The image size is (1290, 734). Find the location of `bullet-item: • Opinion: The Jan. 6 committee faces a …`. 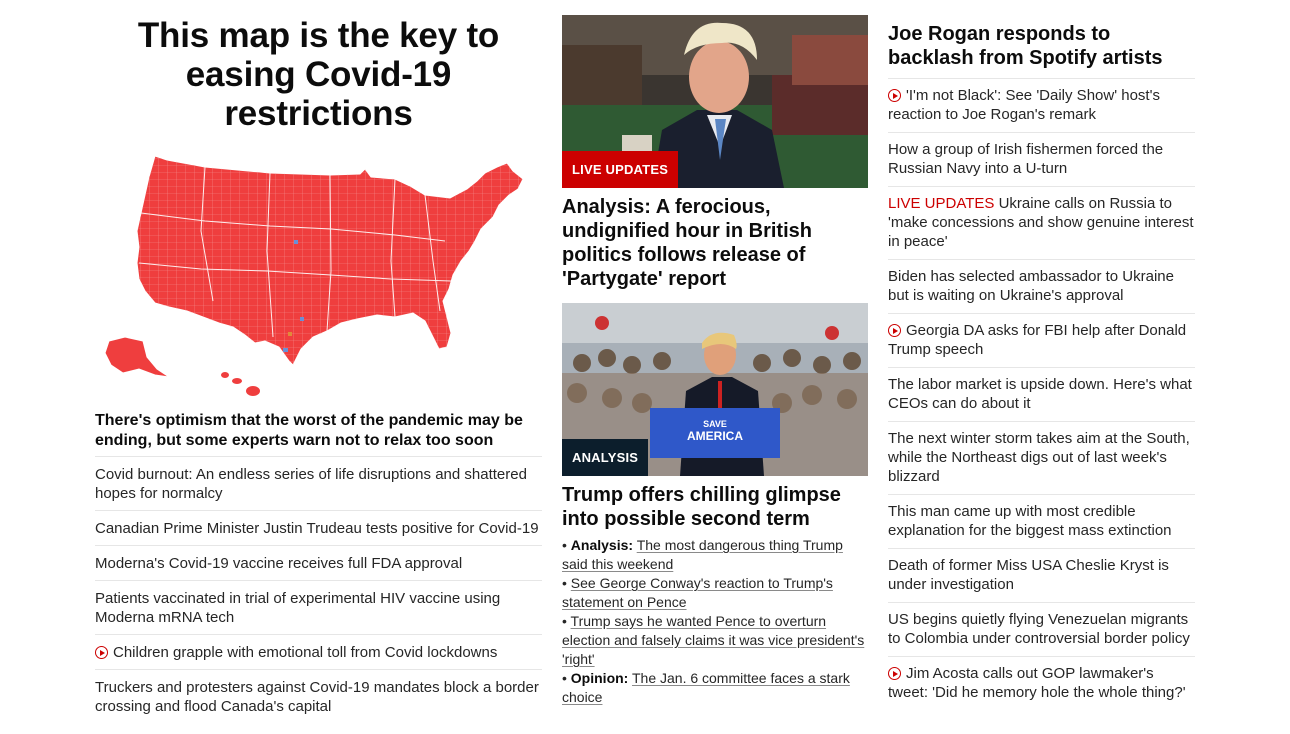

bullet-item: • Opinion: The Jan. 6 committee faces a … is located at coordinates (706, 687).